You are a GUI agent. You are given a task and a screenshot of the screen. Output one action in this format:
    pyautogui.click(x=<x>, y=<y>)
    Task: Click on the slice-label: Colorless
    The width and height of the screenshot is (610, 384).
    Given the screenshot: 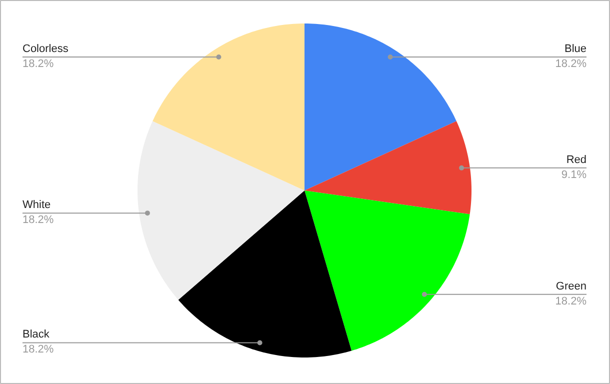 What is the action you would take?
    pyautogui.click(x=45, y=49)
    